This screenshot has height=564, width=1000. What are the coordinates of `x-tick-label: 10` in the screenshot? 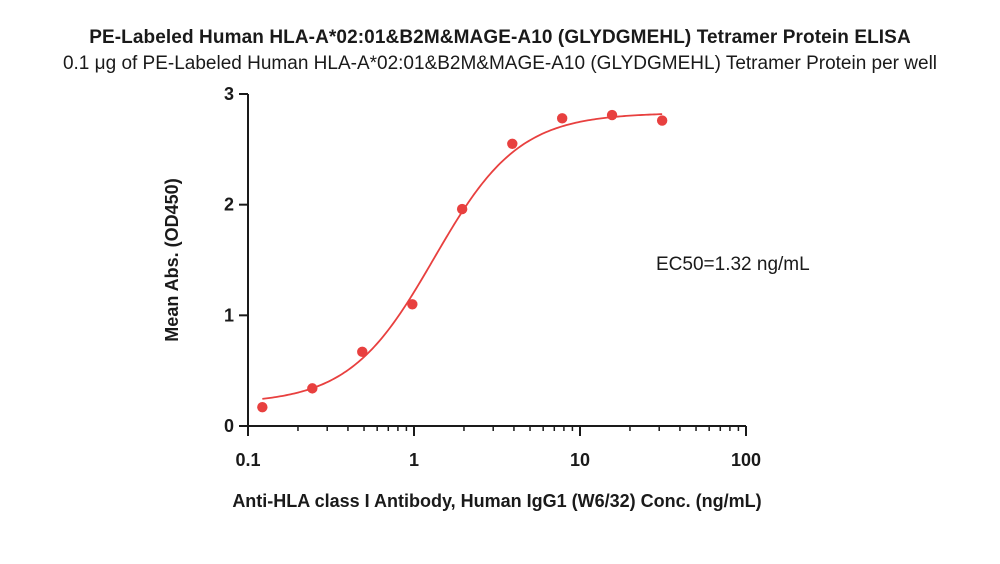 It's located at (580, 460).